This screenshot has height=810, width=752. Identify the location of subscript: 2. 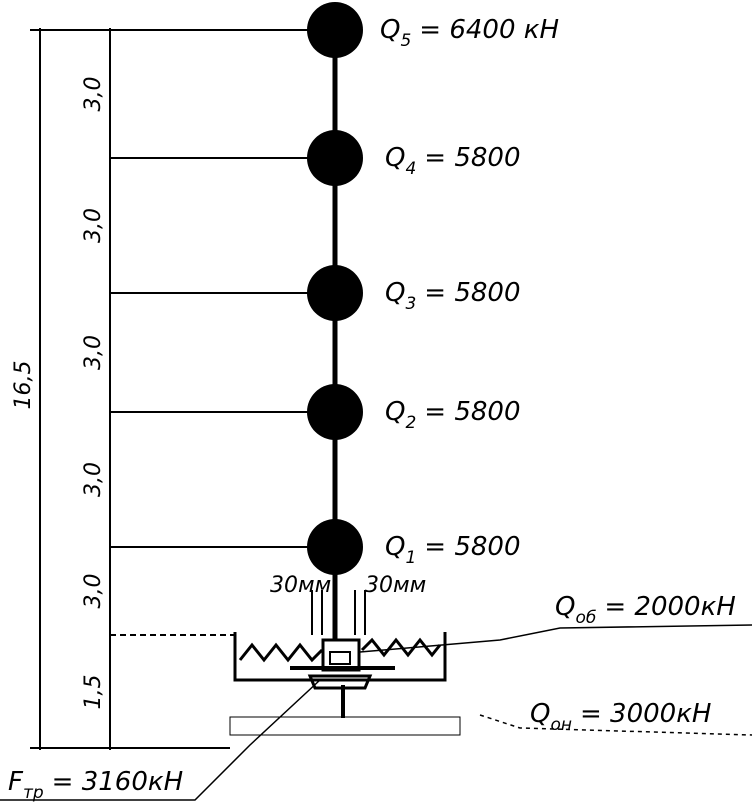
(410, 423).